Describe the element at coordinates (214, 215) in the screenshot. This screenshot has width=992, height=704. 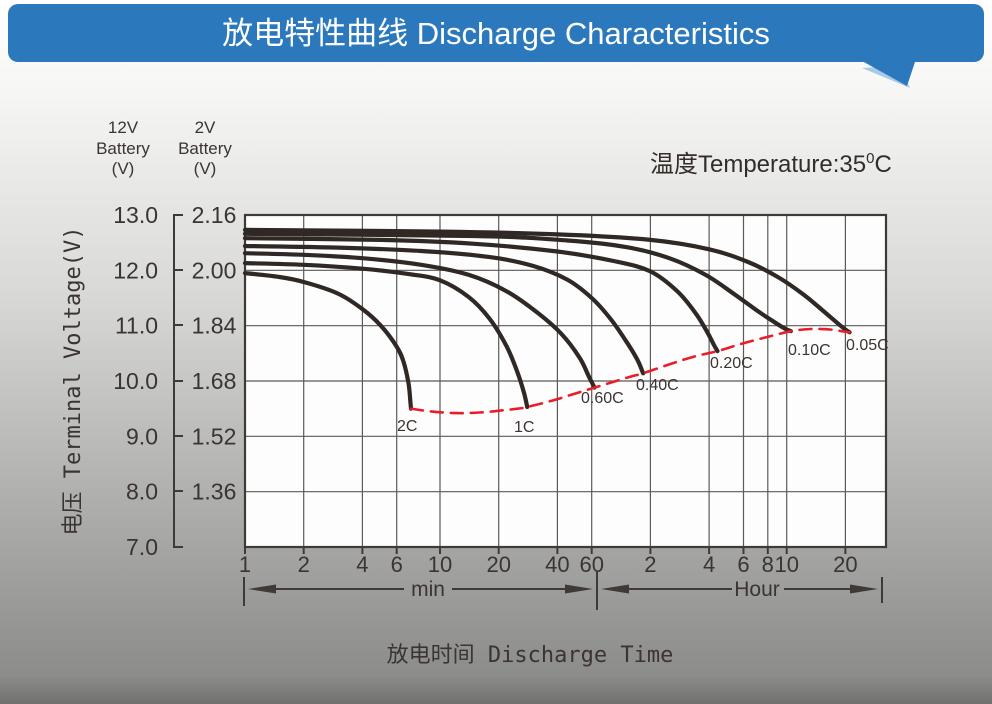
I see `y-tick-label-2v: 2.16` at that location.